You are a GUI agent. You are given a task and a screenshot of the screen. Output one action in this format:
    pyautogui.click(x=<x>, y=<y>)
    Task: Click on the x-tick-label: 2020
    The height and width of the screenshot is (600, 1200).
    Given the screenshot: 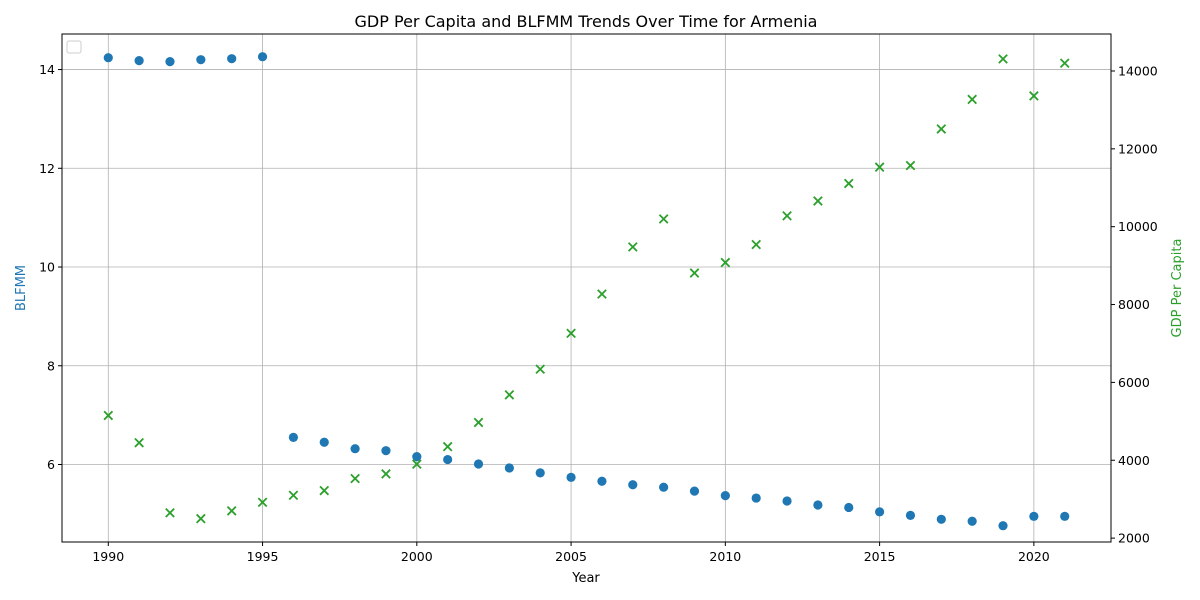 What is the action you would take?
    pyautogui.click(x=1034, y=556)
    